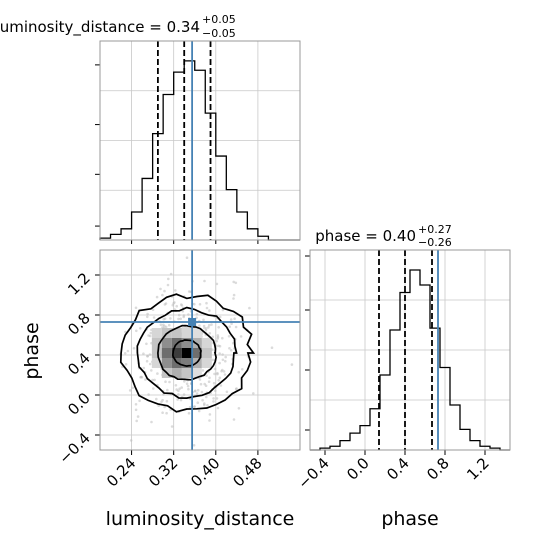 The width and height of the screenshot is (550, 550). I want to click on joint-x-tick-label-0: 0.24, so click(121, 472).